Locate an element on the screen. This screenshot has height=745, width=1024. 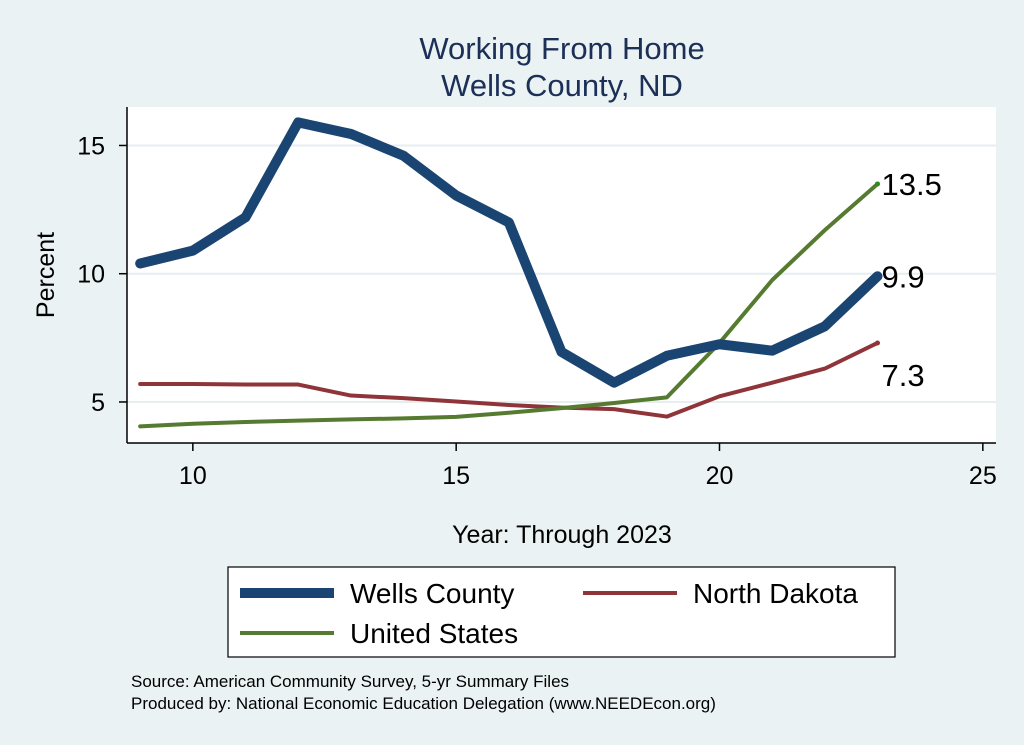
y-tick-label-5: 5 is located at coordinates (98, 403).